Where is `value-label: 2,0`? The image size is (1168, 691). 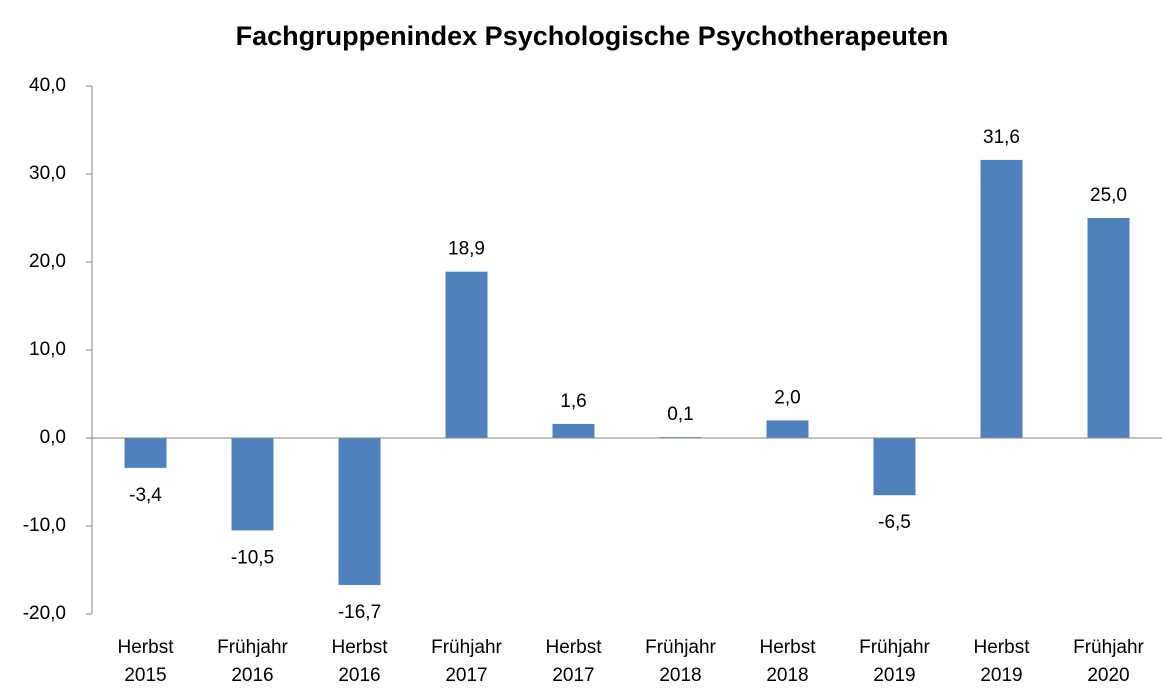
value-label: 2,0 is located at coordinates (787, 397).